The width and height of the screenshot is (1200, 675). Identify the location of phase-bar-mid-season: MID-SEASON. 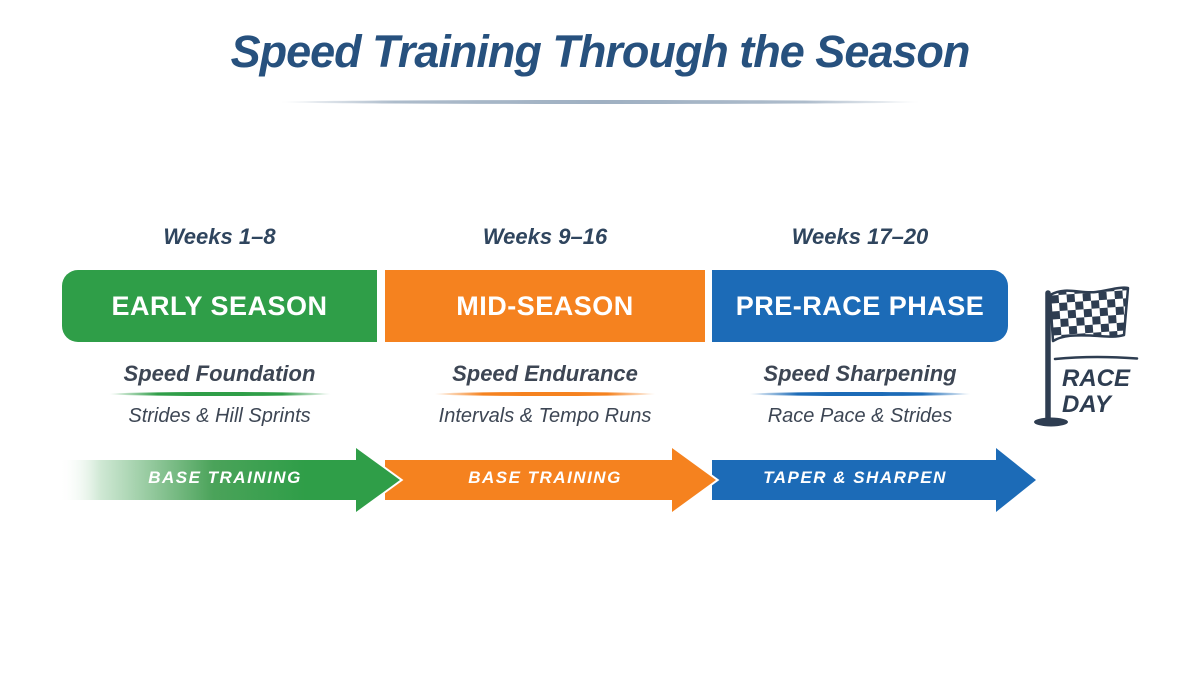
(545, 306).